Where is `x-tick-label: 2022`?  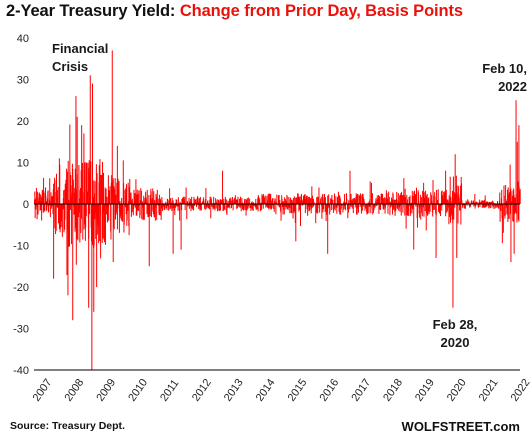 x-tick-label: 2022 is located at coordinates (519, 390).